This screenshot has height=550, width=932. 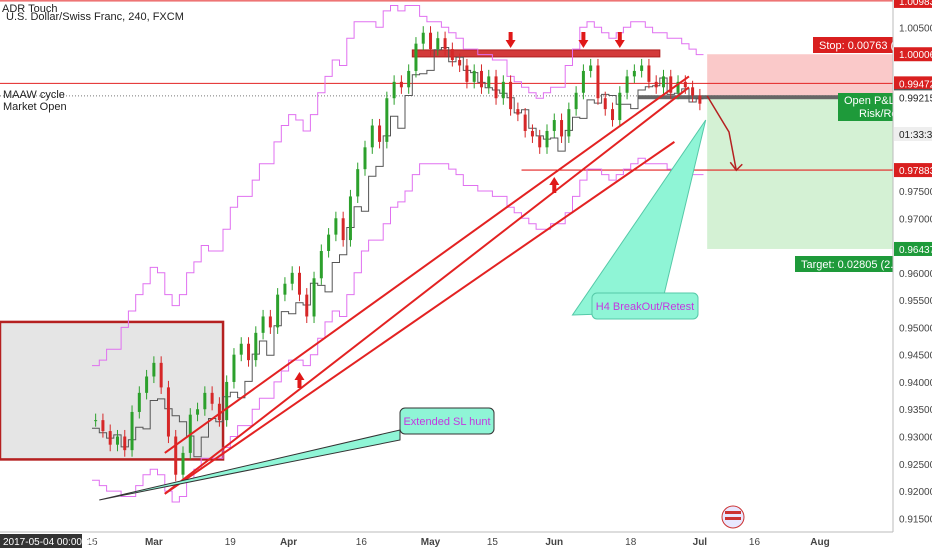 I want to click on price-tick-label: 0.94000, so click(x=915, y=383).